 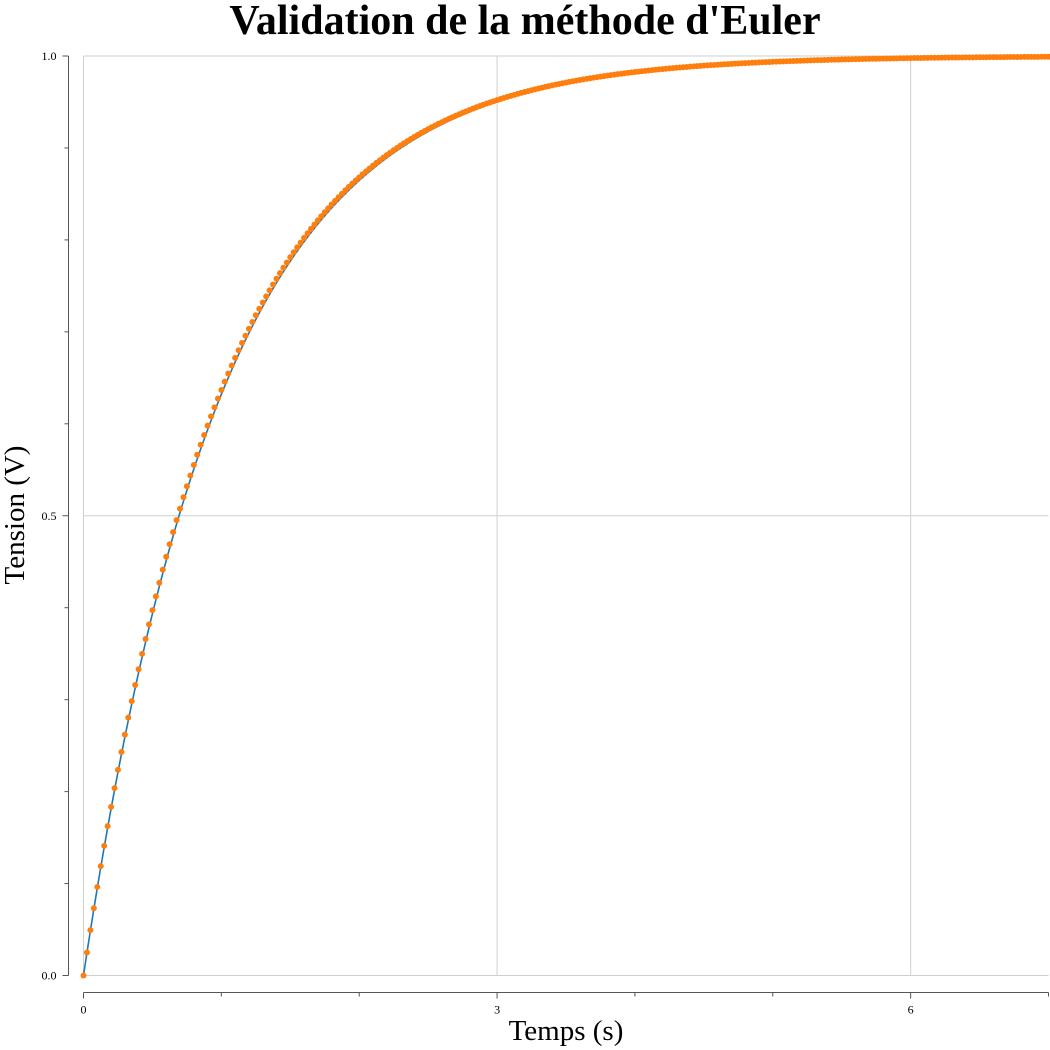 What do you see at coordinates (49, 516) in the screenshot?
I see `y-tick-label: 0.5` at bounding box center [49, 516].